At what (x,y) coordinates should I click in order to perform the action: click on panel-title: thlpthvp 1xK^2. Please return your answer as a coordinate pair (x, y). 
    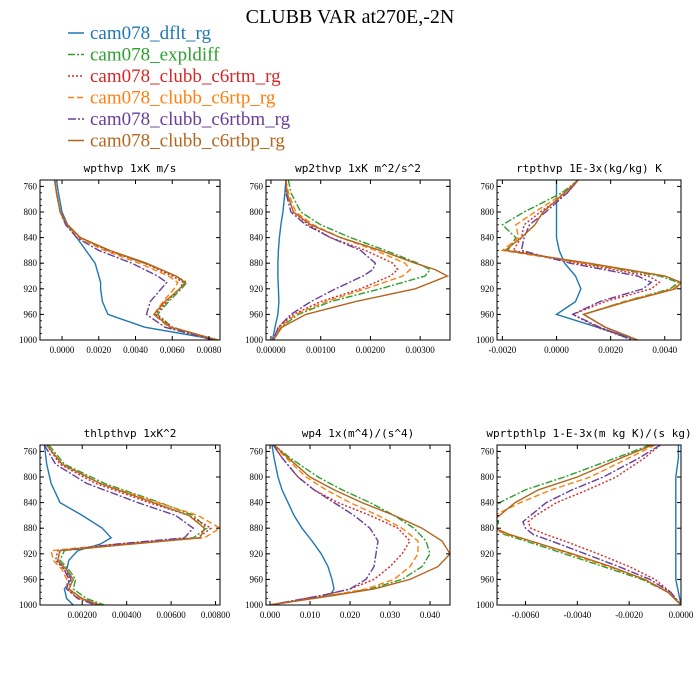
    Looking at the image, I should click on (130, 433).